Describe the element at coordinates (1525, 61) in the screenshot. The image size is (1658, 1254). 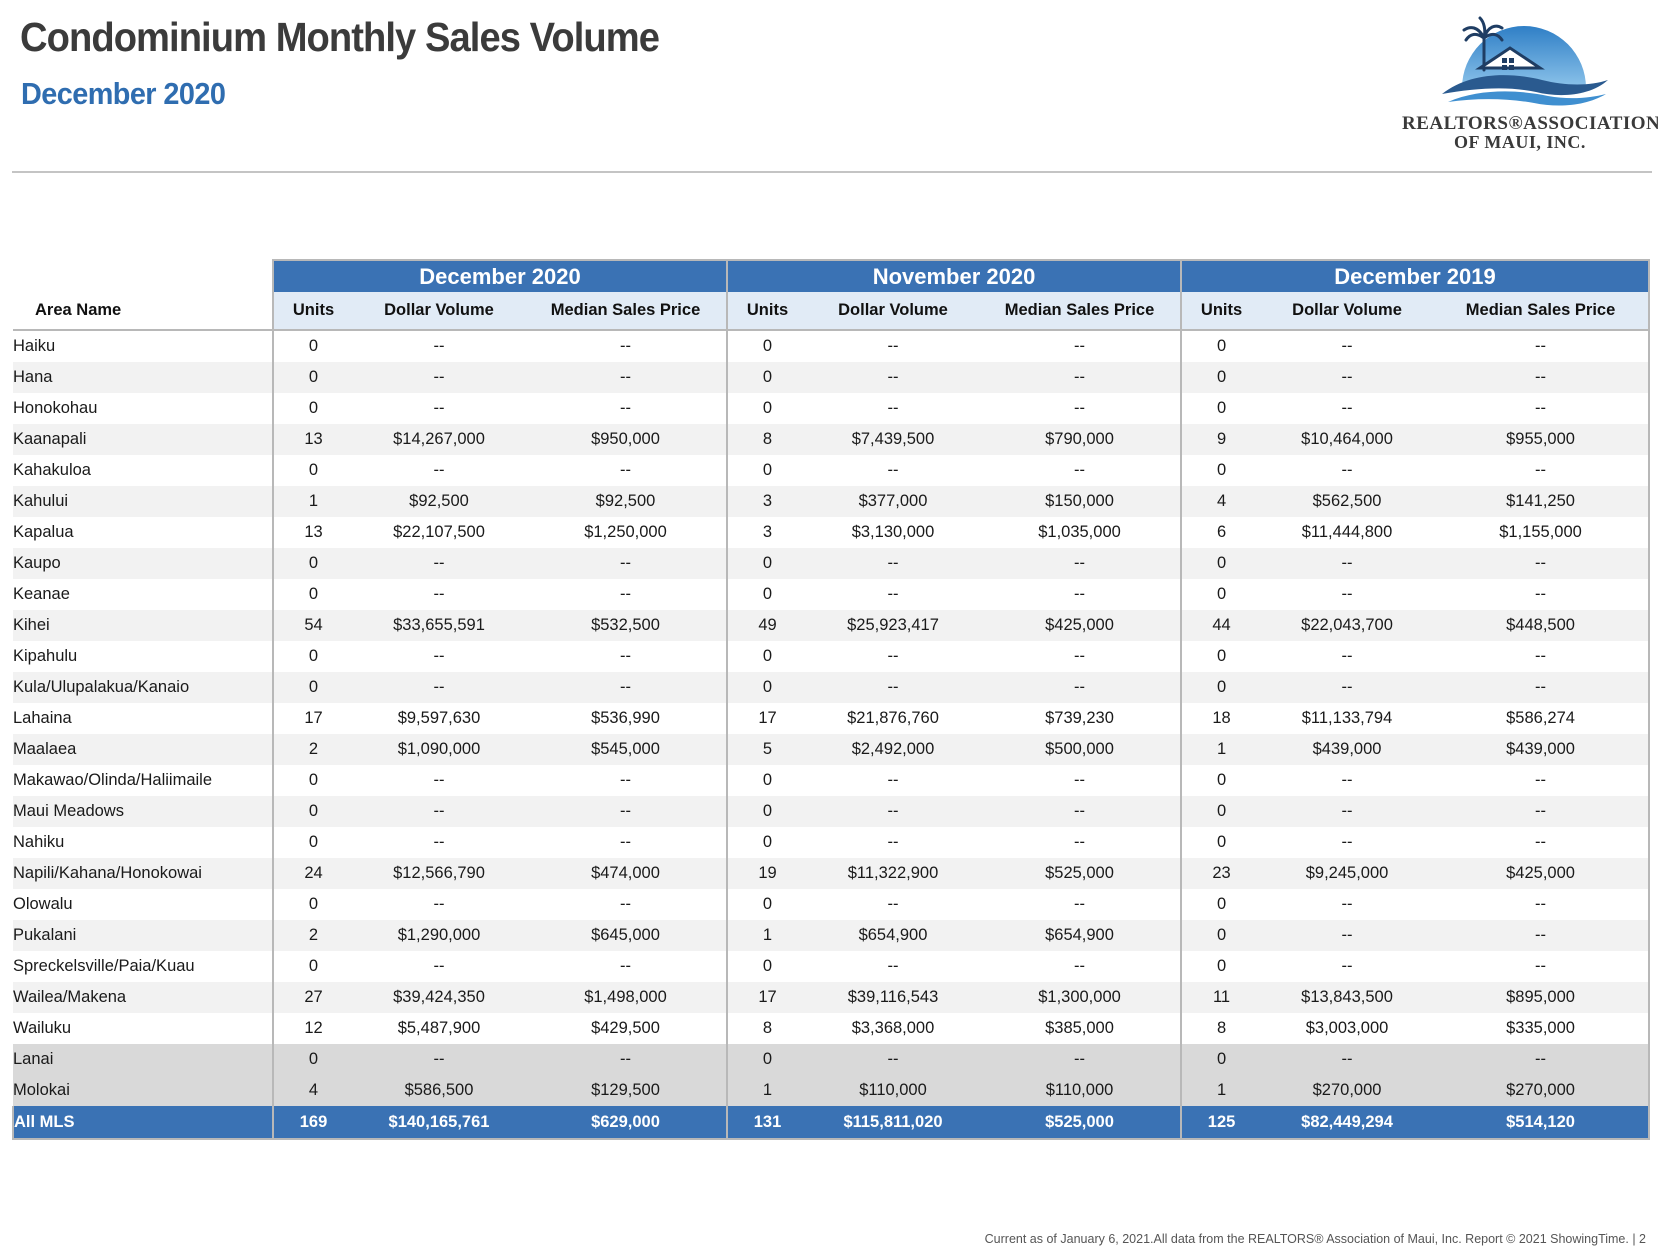
I see `house-palm-wave-icon` at that location.